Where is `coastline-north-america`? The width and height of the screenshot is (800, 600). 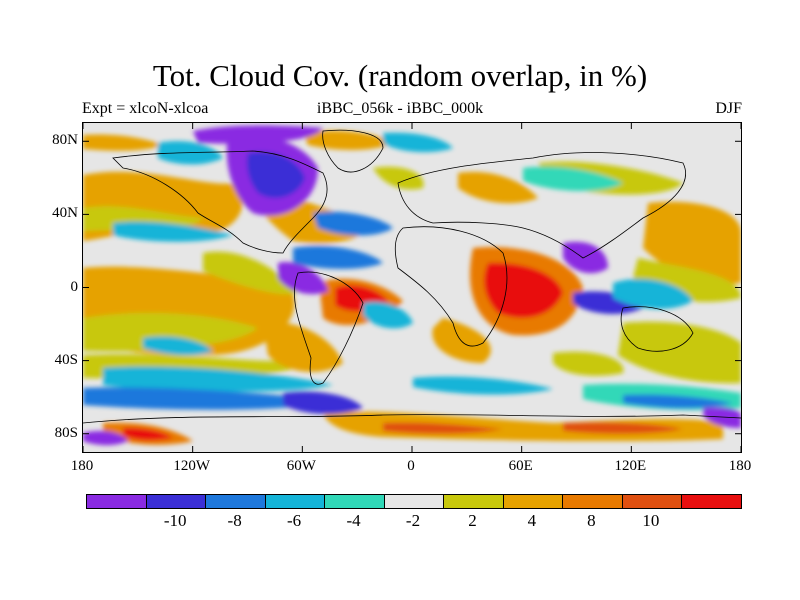
coastline-north-america is located at coordinates (220, 202).